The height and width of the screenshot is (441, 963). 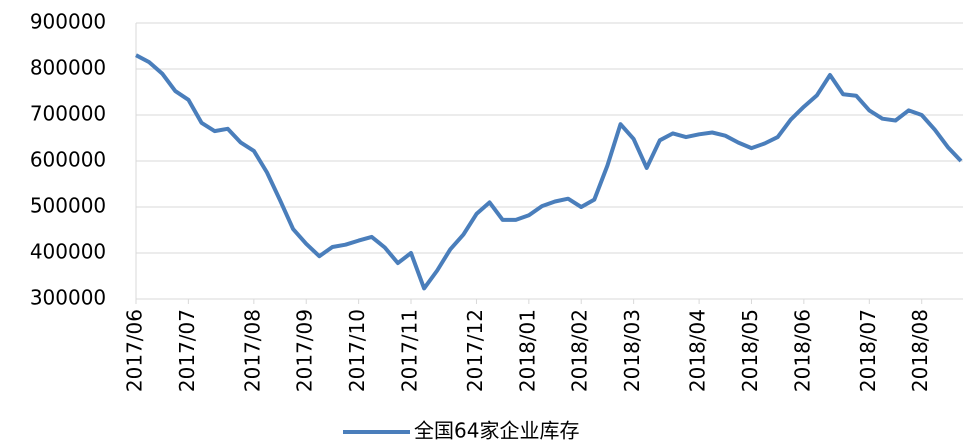 What do you see at coordinates (252, 350) in the screenshot?
I see `x-tick-label: 2017/08` at bounding box center [252, 350].